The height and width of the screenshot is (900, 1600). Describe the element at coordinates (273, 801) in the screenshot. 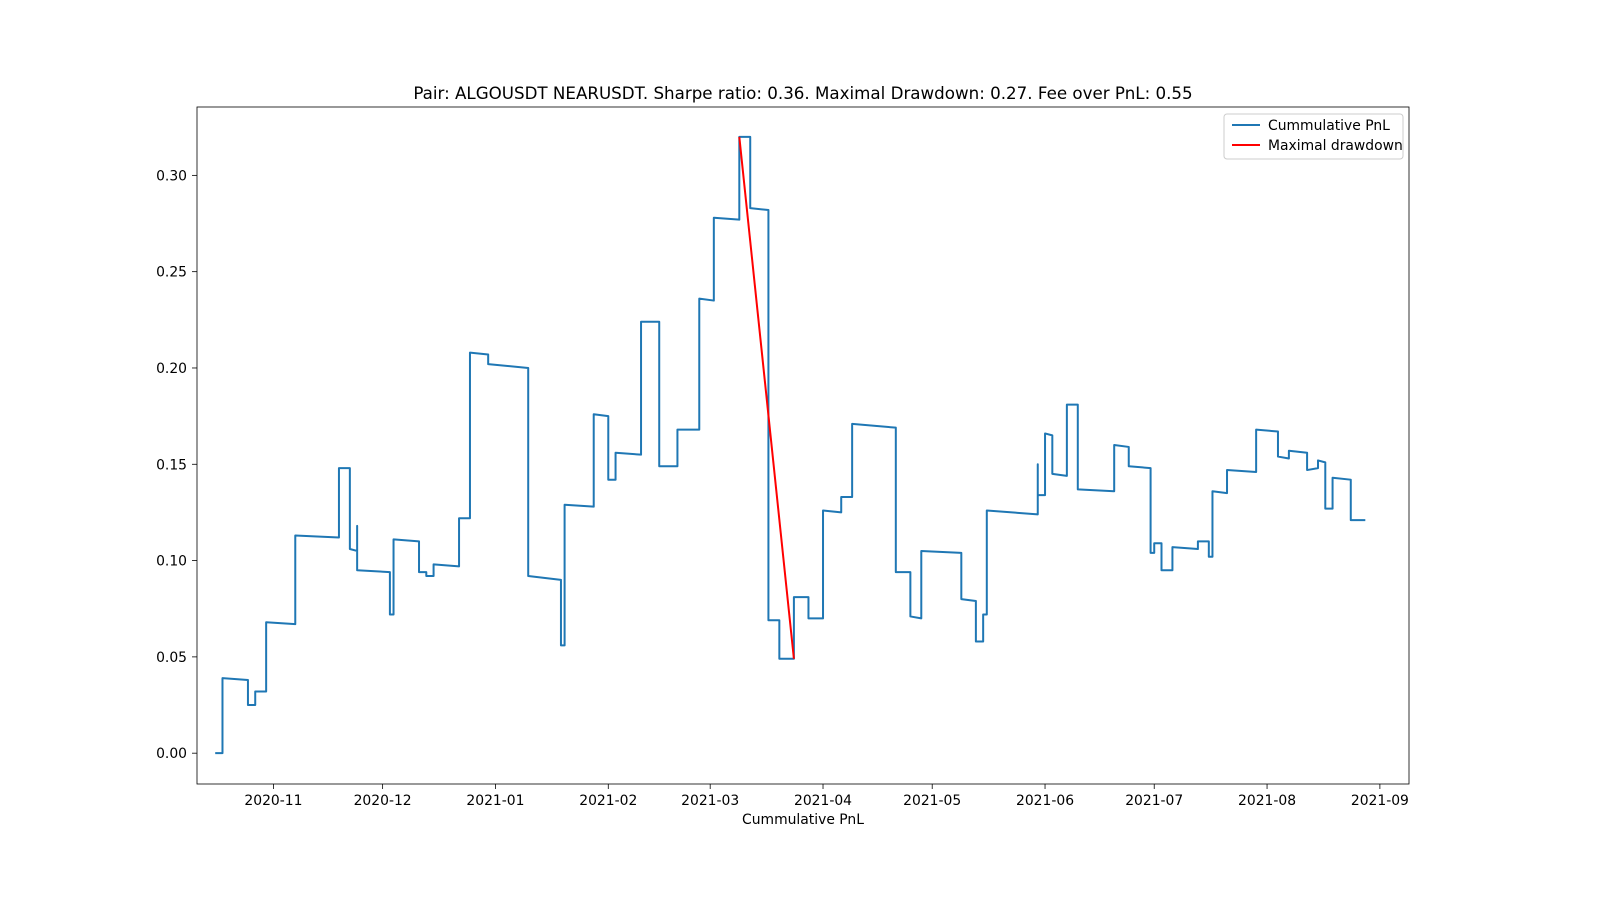

I see `x-tick-label: 2020-11` at that location.